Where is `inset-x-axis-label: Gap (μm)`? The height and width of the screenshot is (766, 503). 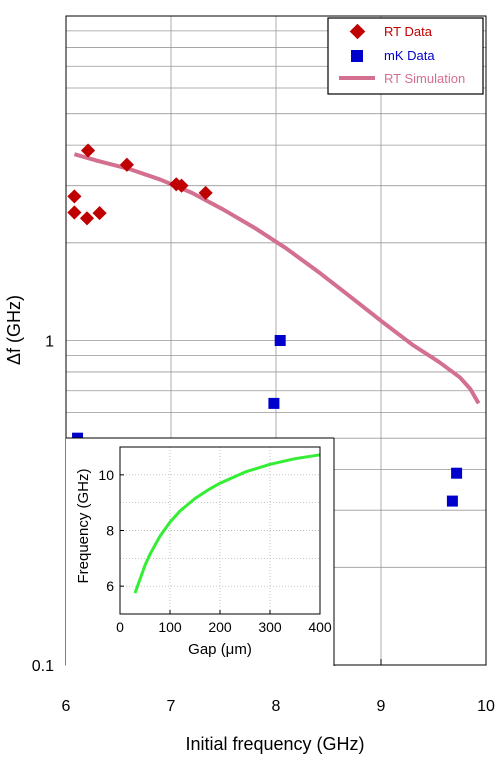
inset-x-axis-label: Gap (μm) is located at coordinates (220, 649).